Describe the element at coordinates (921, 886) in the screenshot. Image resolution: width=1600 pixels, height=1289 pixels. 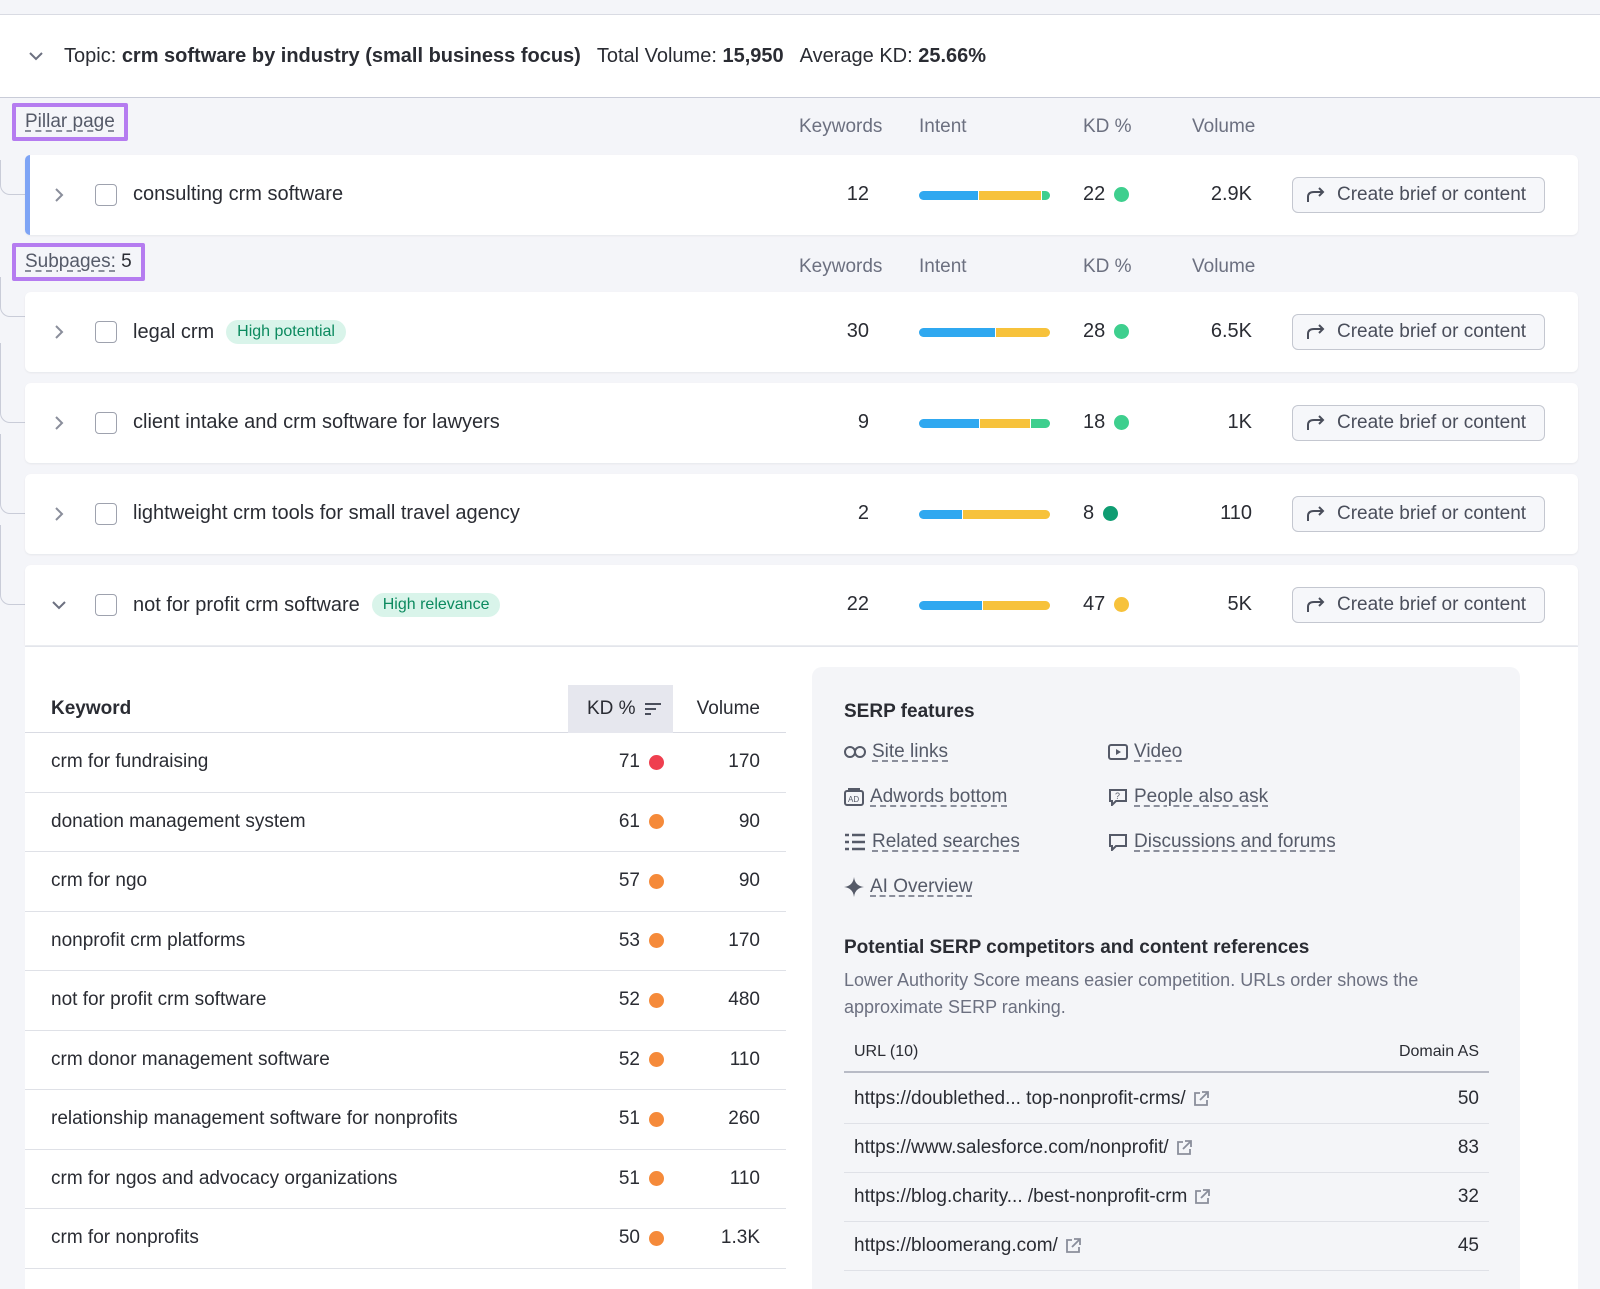
I see `serp-feature-label: AI Overview` at that location.